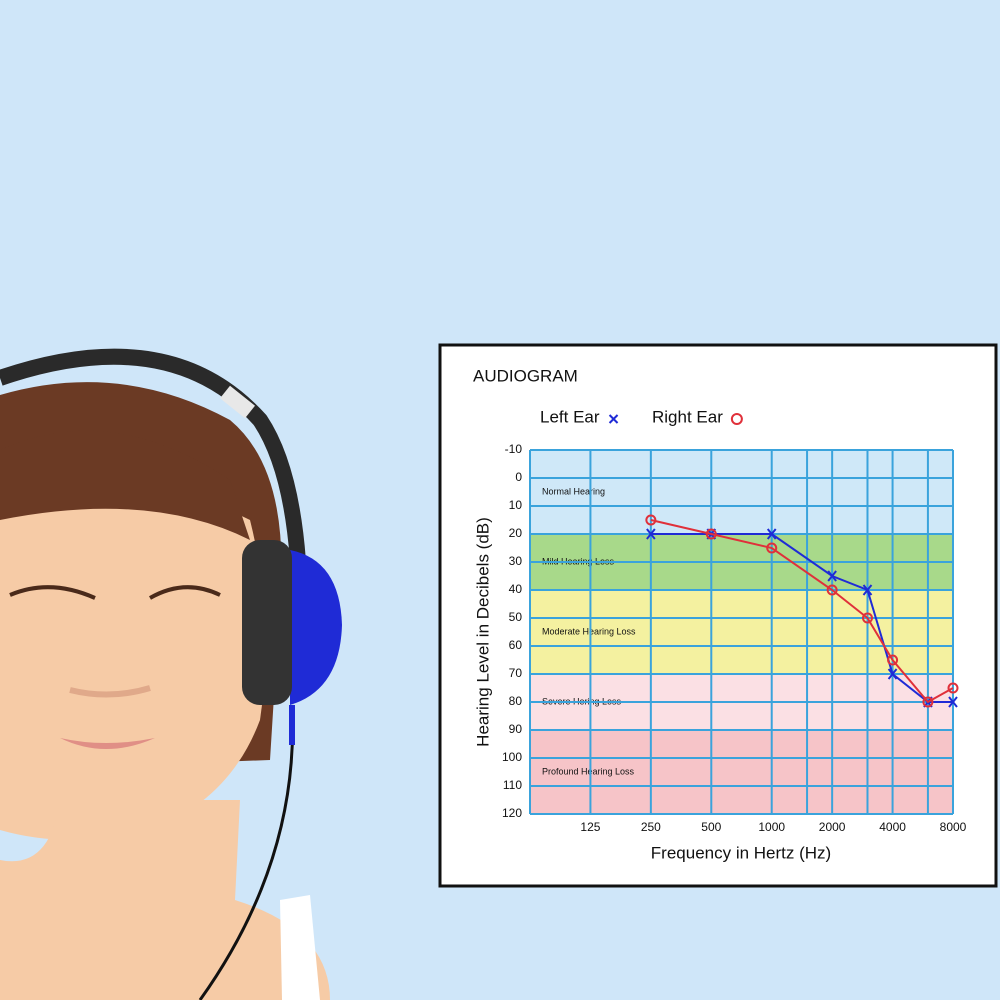 Image resolution: width=1000 pixels, height=1000 pixels. Describe the element at coordinates (892, 827) in the screenshot. I see `x-tick-label: 4000` at that location.